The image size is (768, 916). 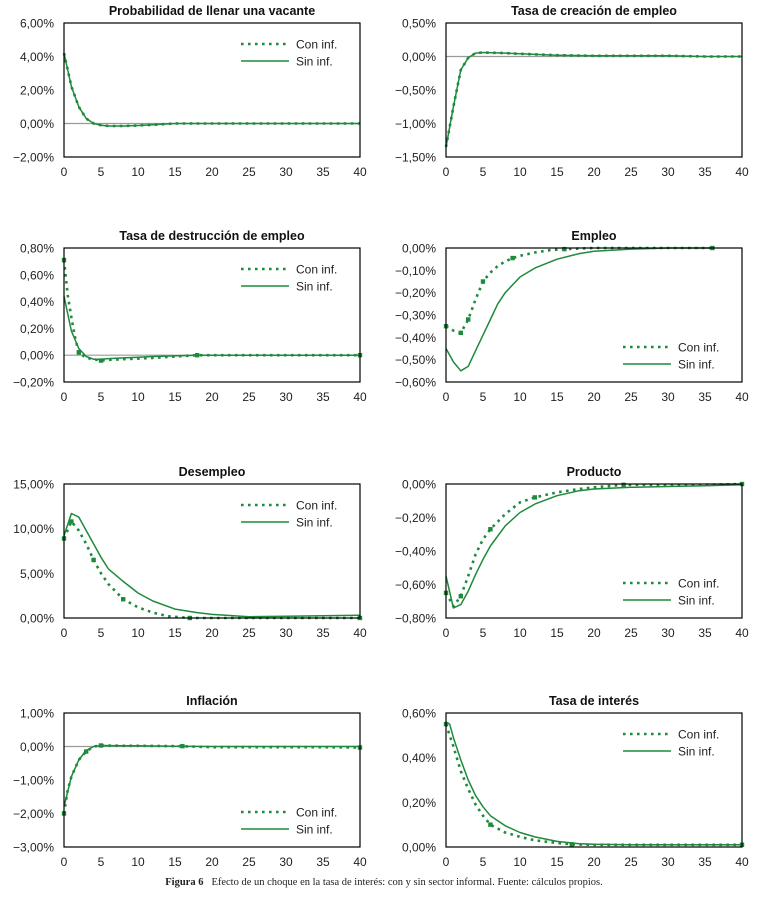 What do you see at coordinates (37, 91) in the screenshot?
I see `y-tick-label: 2,00%` at bounding box center [37, 91].